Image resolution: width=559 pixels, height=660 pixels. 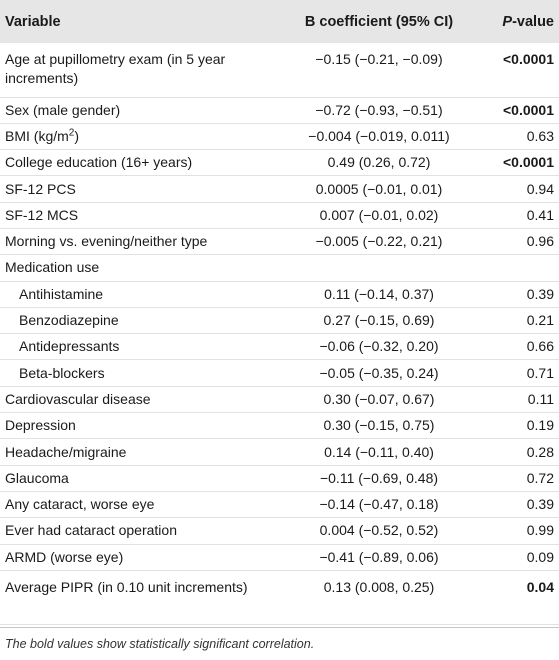 I want to click on footnote-divider, so click(x=279, y=627).